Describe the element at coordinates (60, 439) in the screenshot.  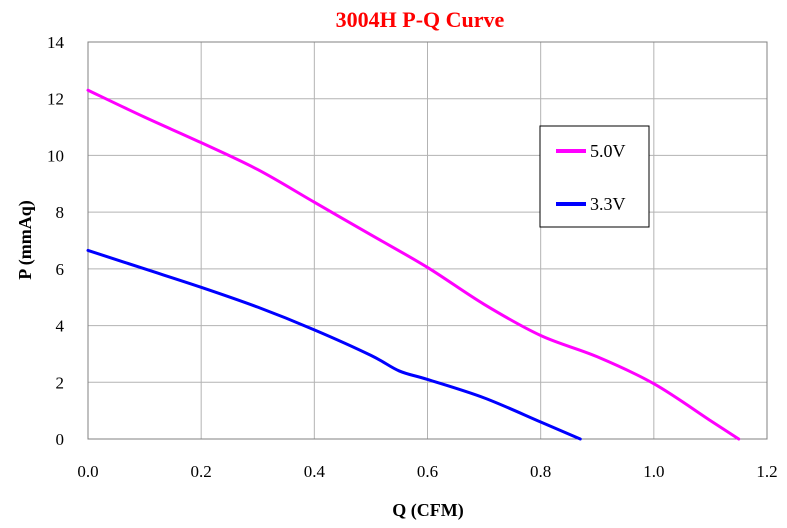
I see `y-tick-label: 0` at that location.